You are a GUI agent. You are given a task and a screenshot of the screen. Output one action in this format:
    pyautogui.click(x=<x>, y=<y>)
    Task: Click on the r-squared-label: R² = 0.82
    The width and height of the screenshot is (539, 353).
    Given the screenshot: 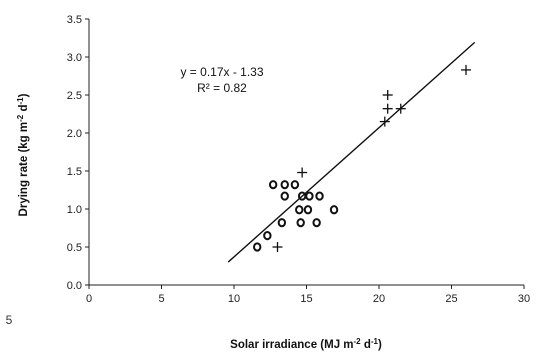 What is the action you would take?
    pyautogui.click(x=222, y=88)
    